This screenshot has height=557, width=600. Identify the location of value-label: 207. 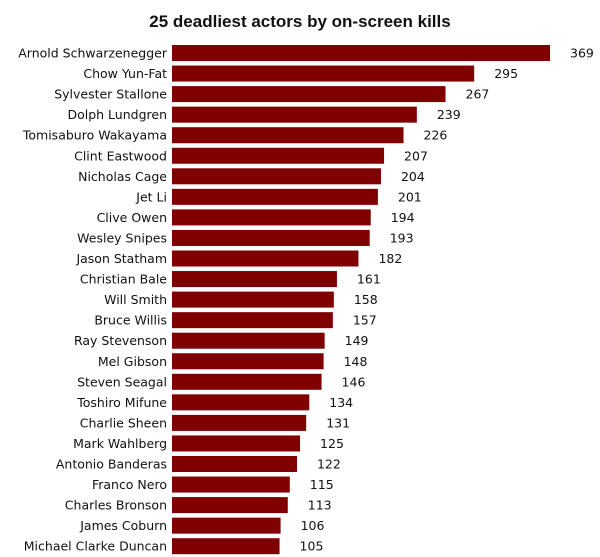
(416, 155).